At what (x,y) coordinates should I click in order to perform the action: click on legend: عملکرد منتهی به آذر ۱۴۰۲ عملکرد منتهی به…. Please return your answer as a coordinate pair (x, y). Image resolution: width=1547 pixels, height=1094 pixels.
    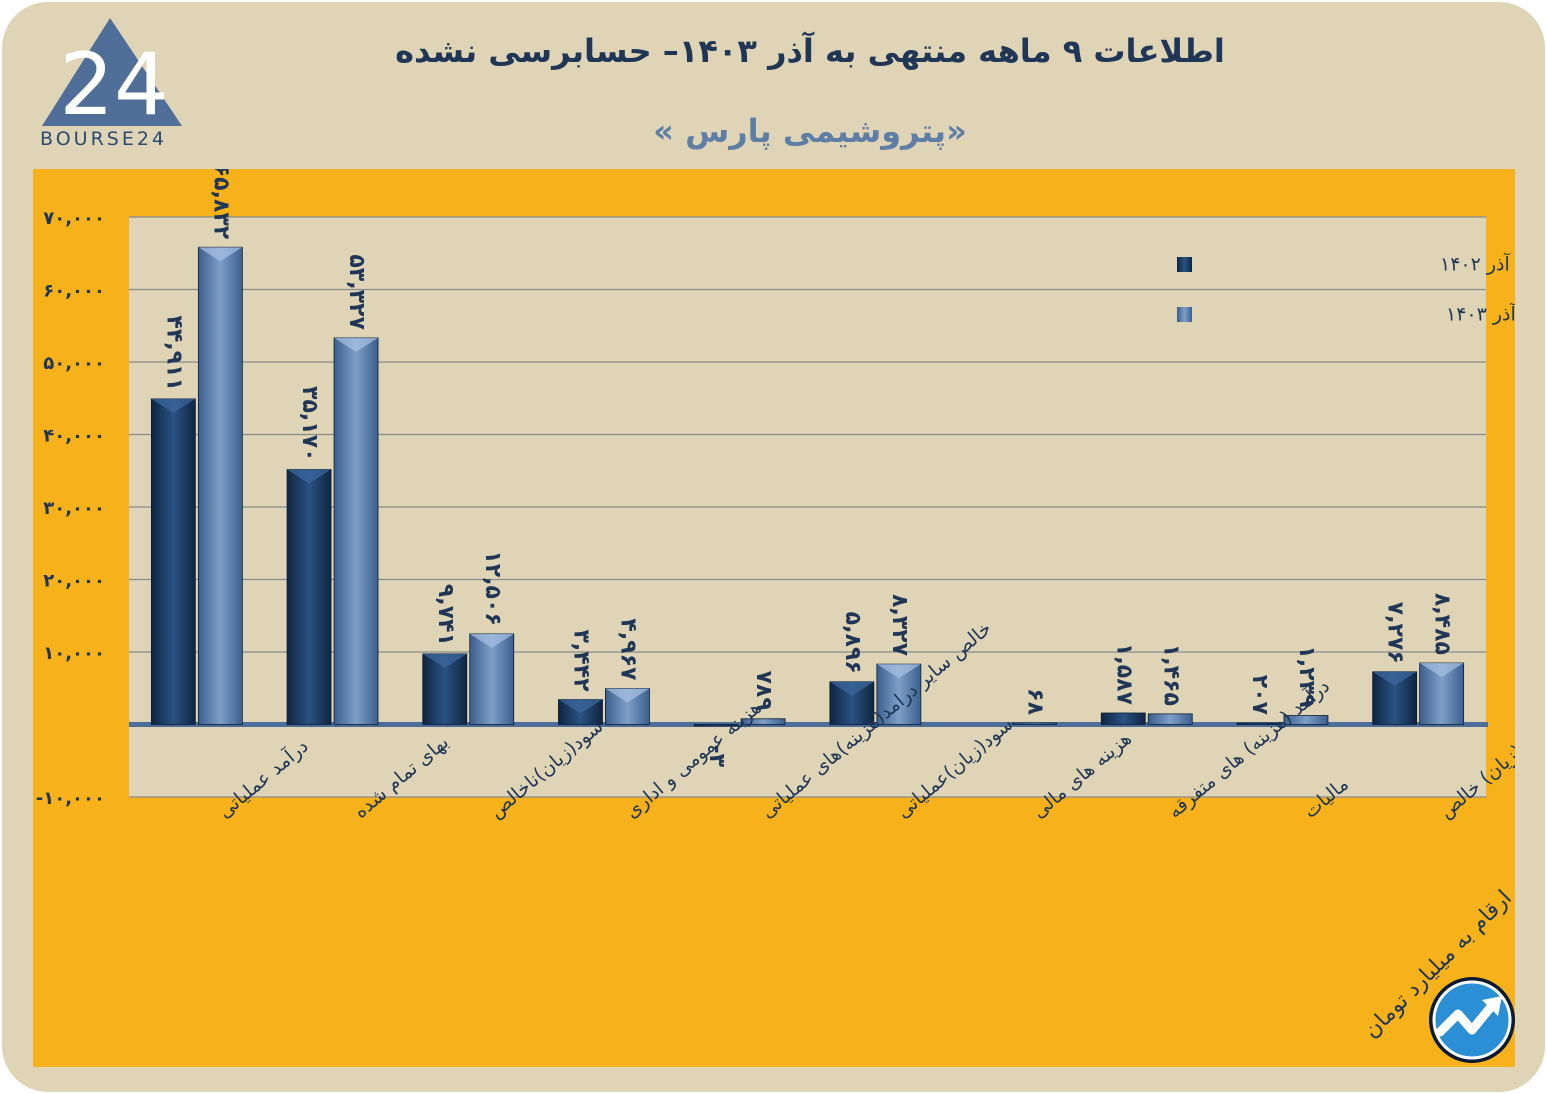
    Looking at the image, I should click on (1346, 289).